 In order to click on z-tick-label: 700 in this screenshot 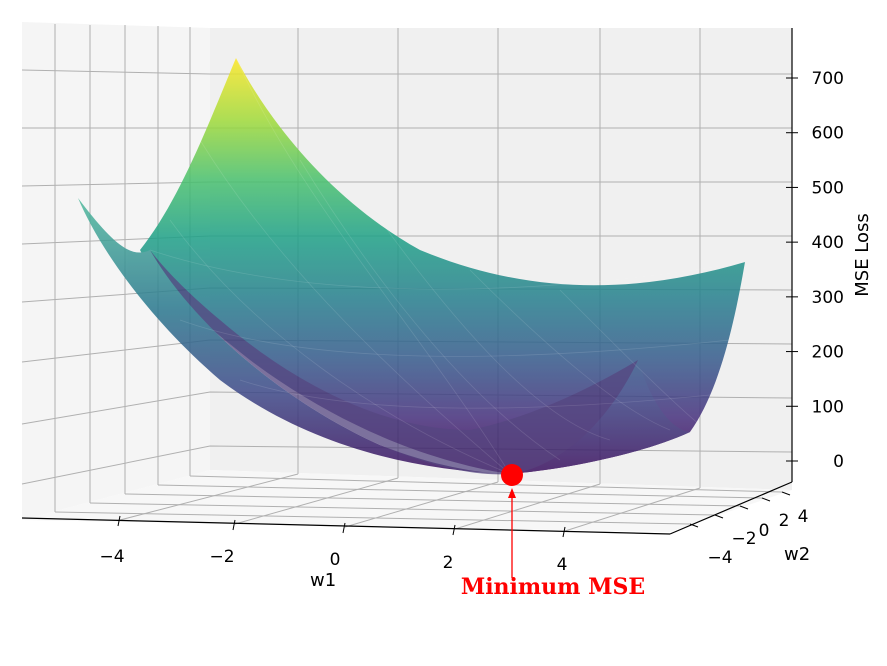, I will do `click(828, 79)`.